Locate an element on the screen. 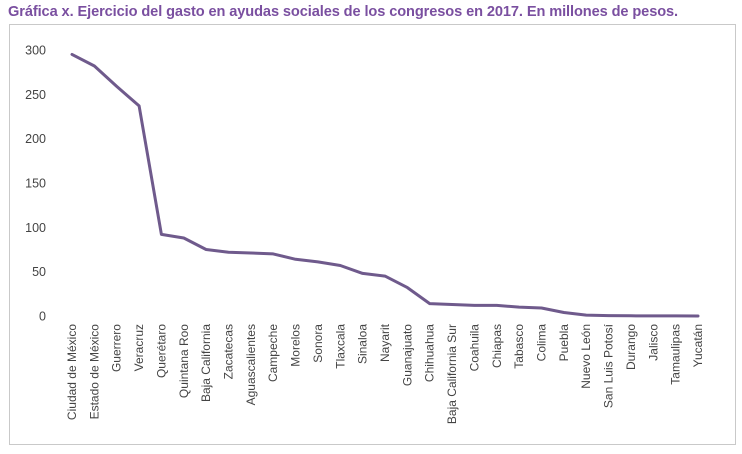  x-tick-label: Tamaulipas is located at coordinates (676, 354).